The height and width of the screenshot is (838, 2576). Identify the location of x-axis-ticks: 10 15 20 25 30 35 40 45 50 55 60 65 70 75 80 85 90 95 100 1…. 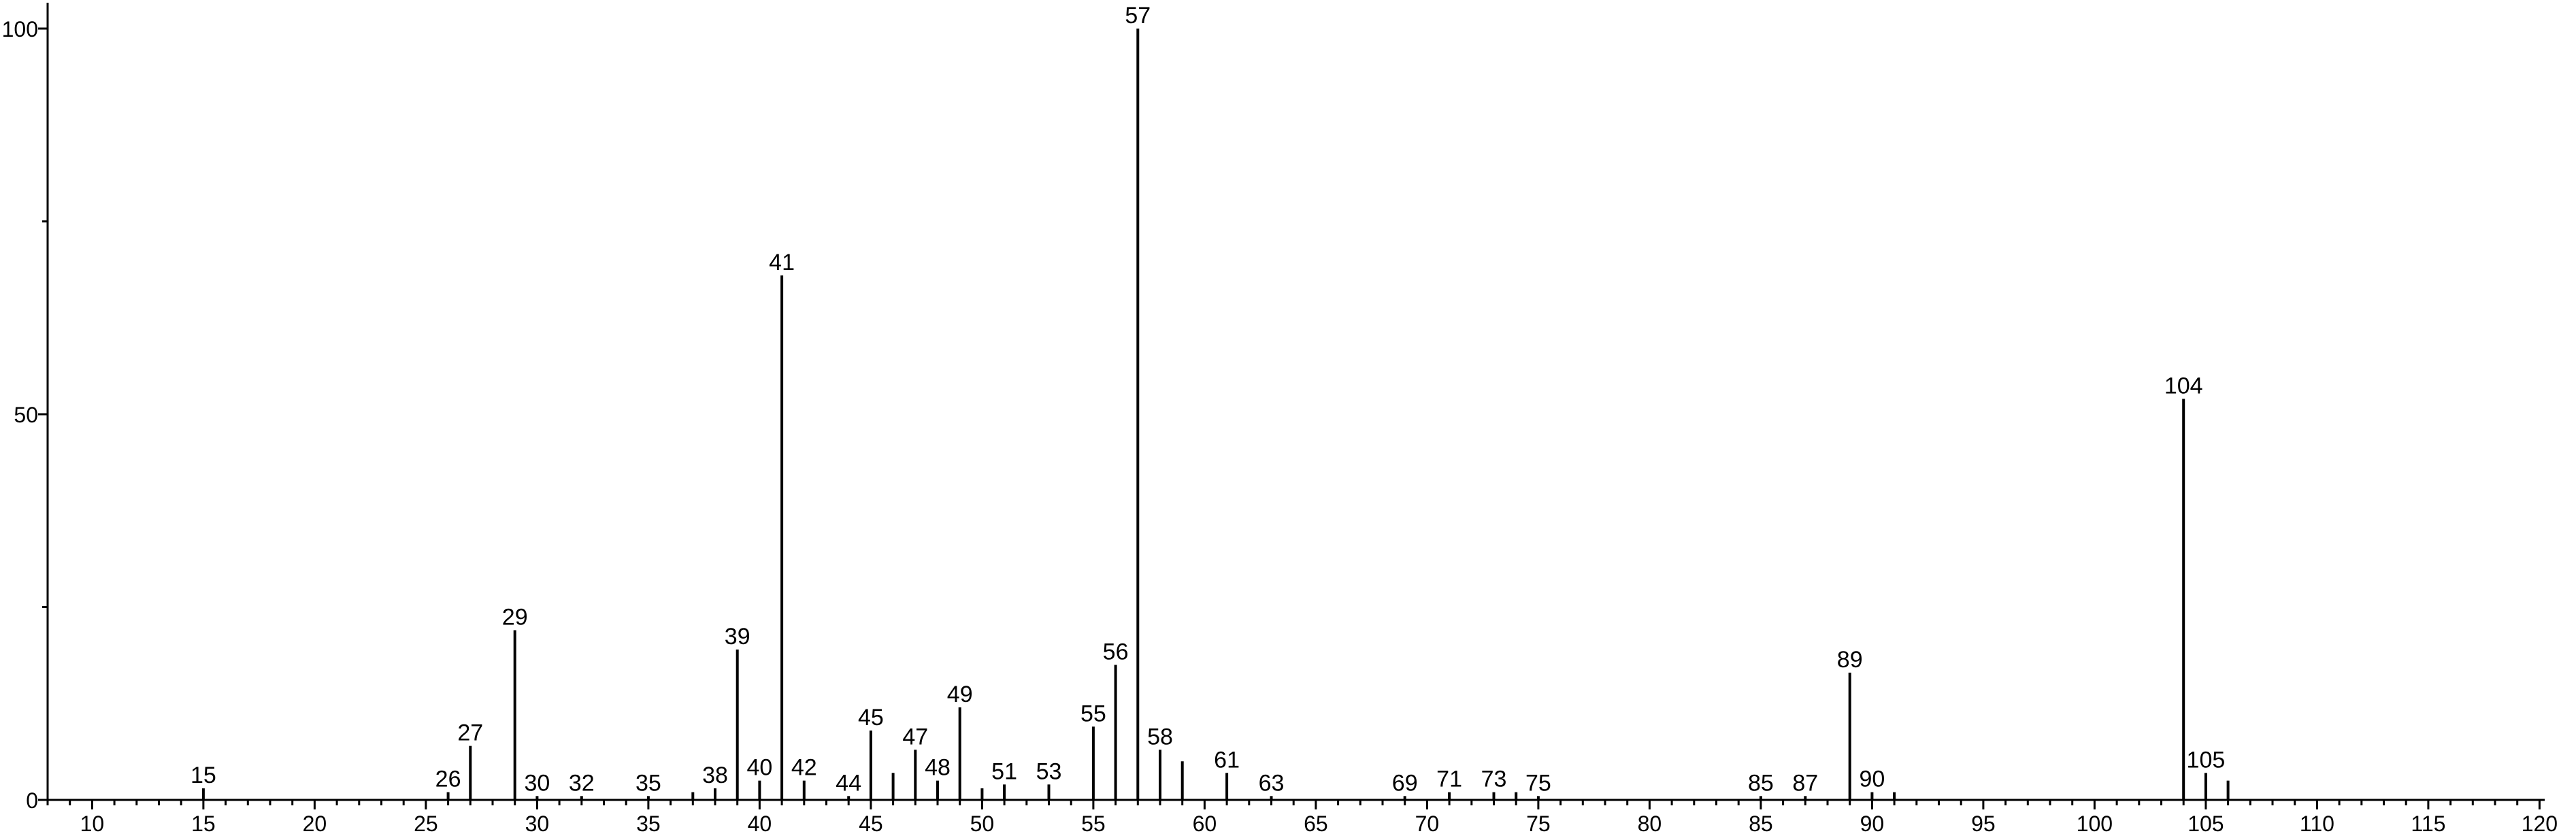
(1302, 818).